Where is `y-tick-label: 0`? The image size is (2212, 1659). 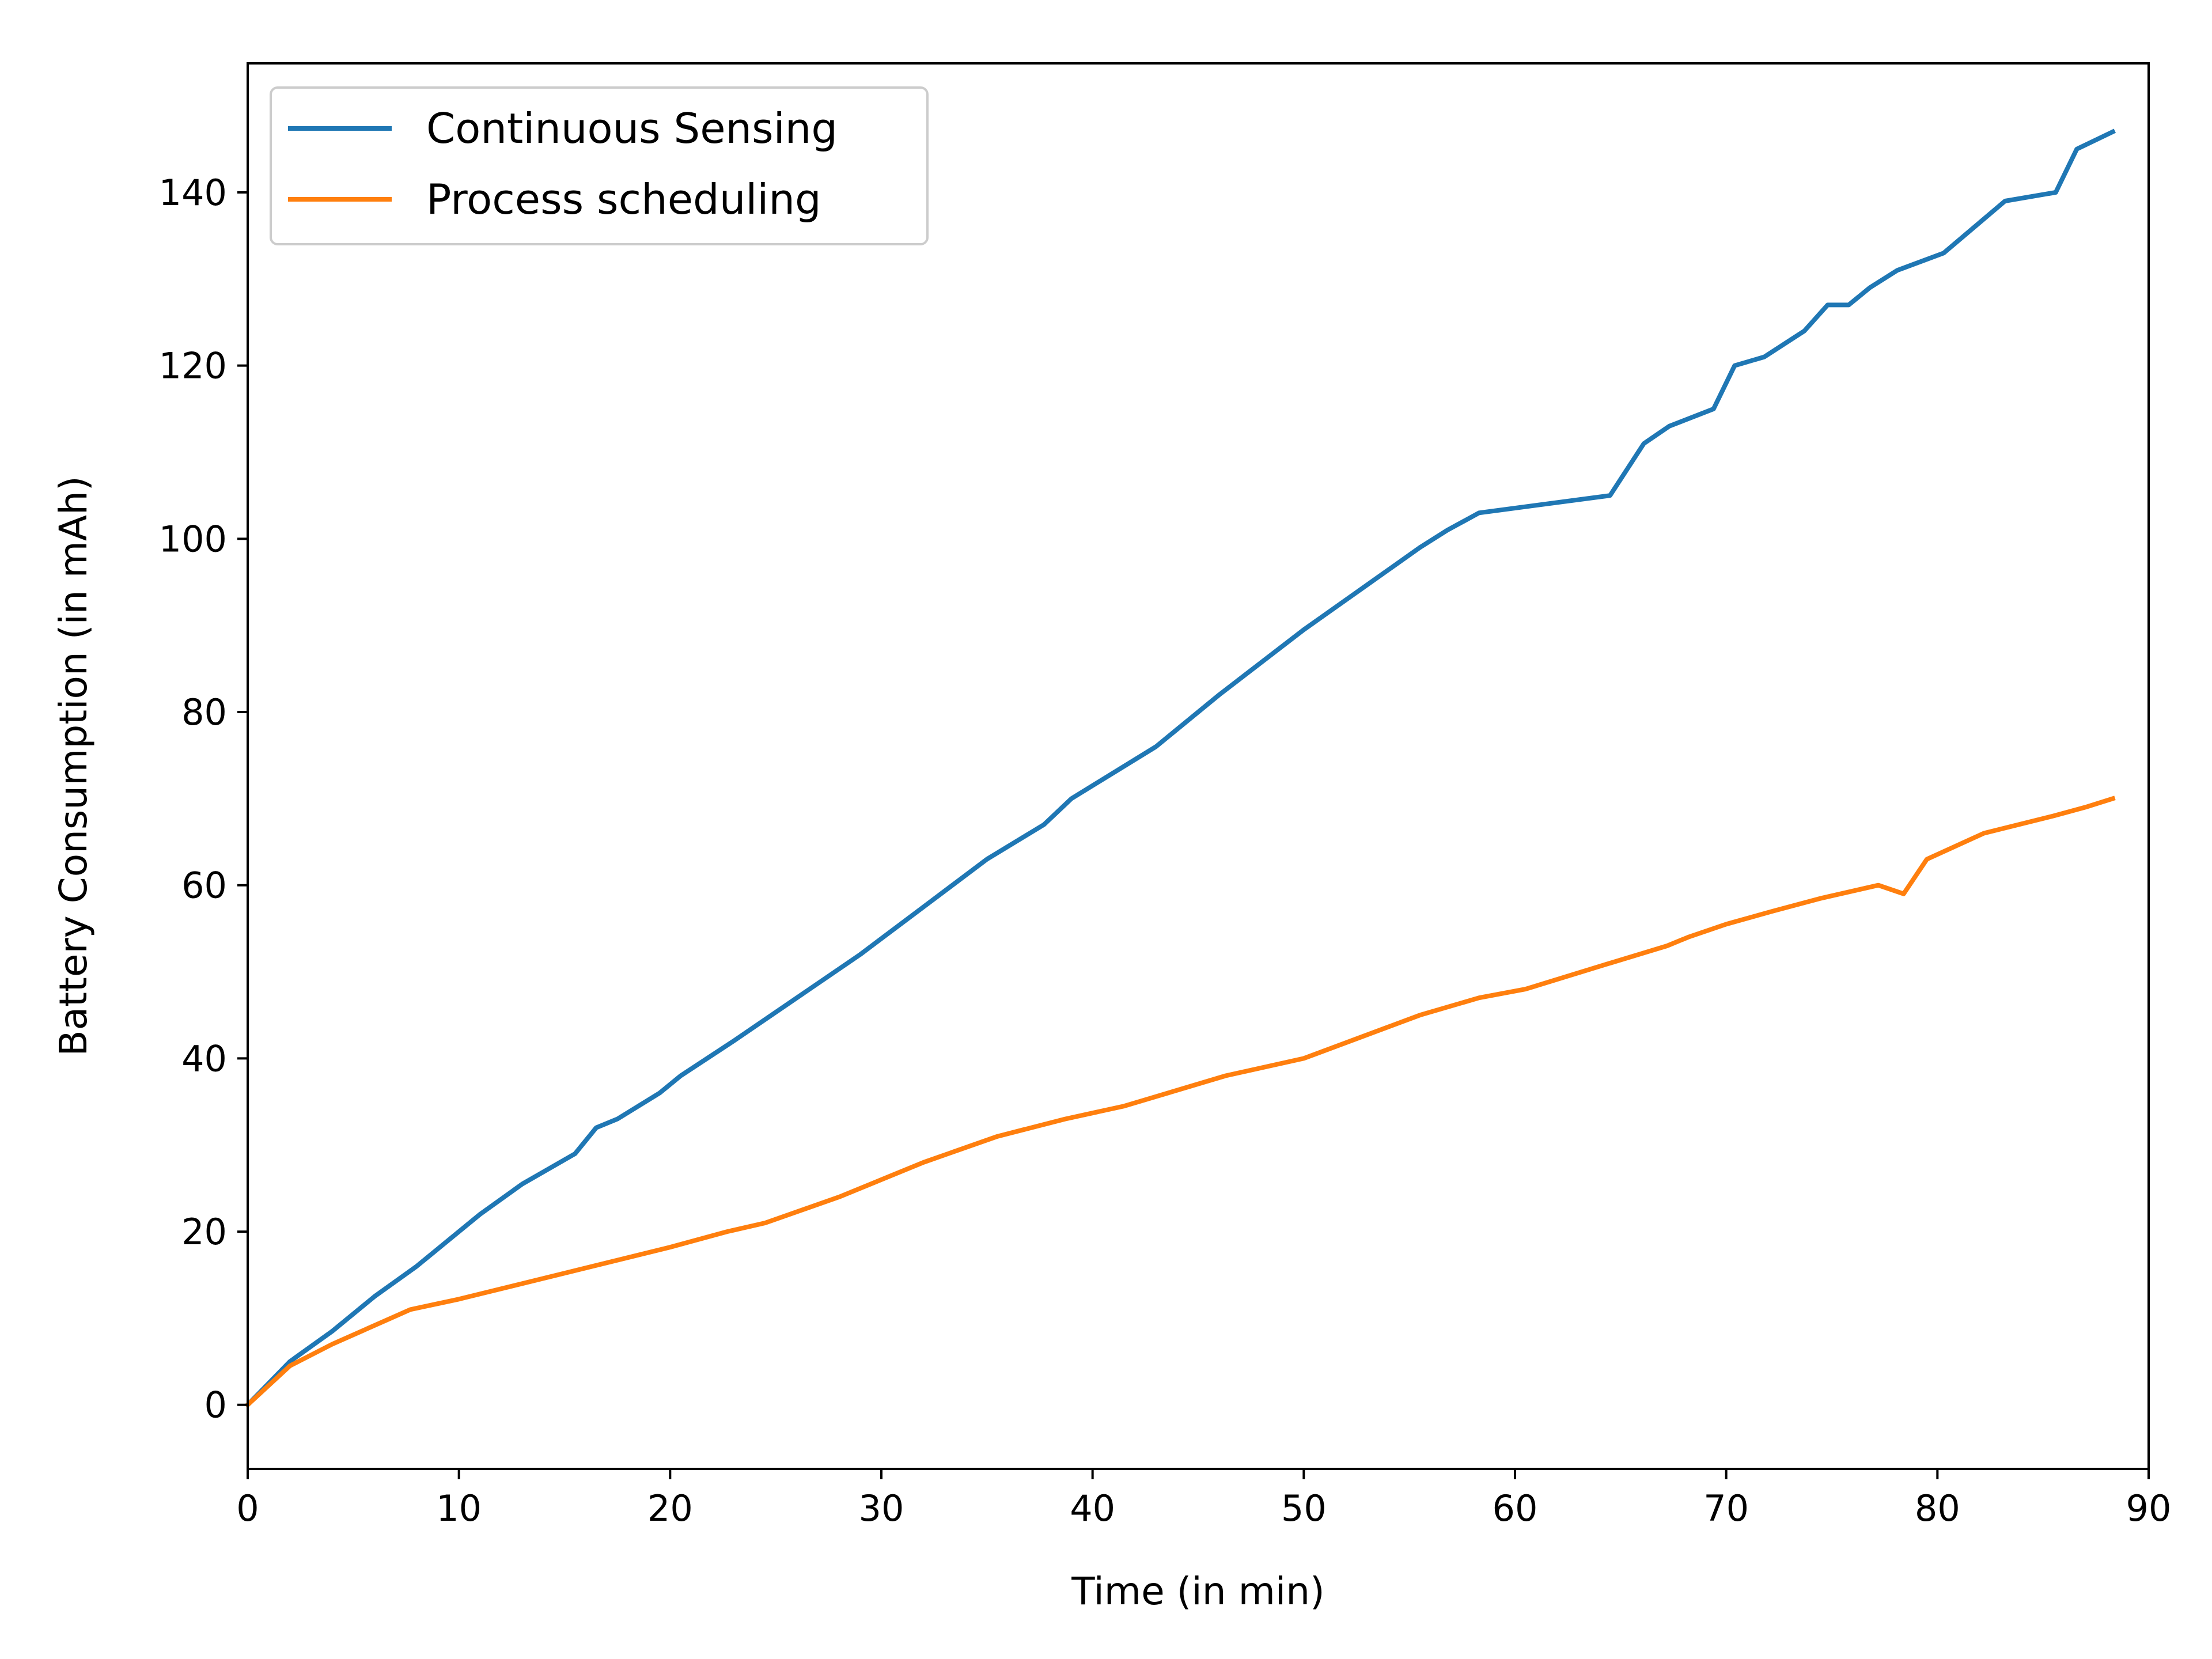
y-tick-label: 0 is located at coordinates (215, 1405).